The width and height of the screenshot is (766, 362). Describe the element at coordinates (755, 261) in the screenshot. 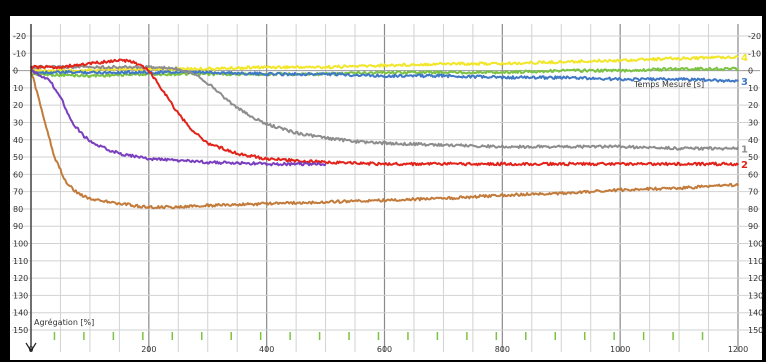

I see `y-tick-label-right: 110` at that location.